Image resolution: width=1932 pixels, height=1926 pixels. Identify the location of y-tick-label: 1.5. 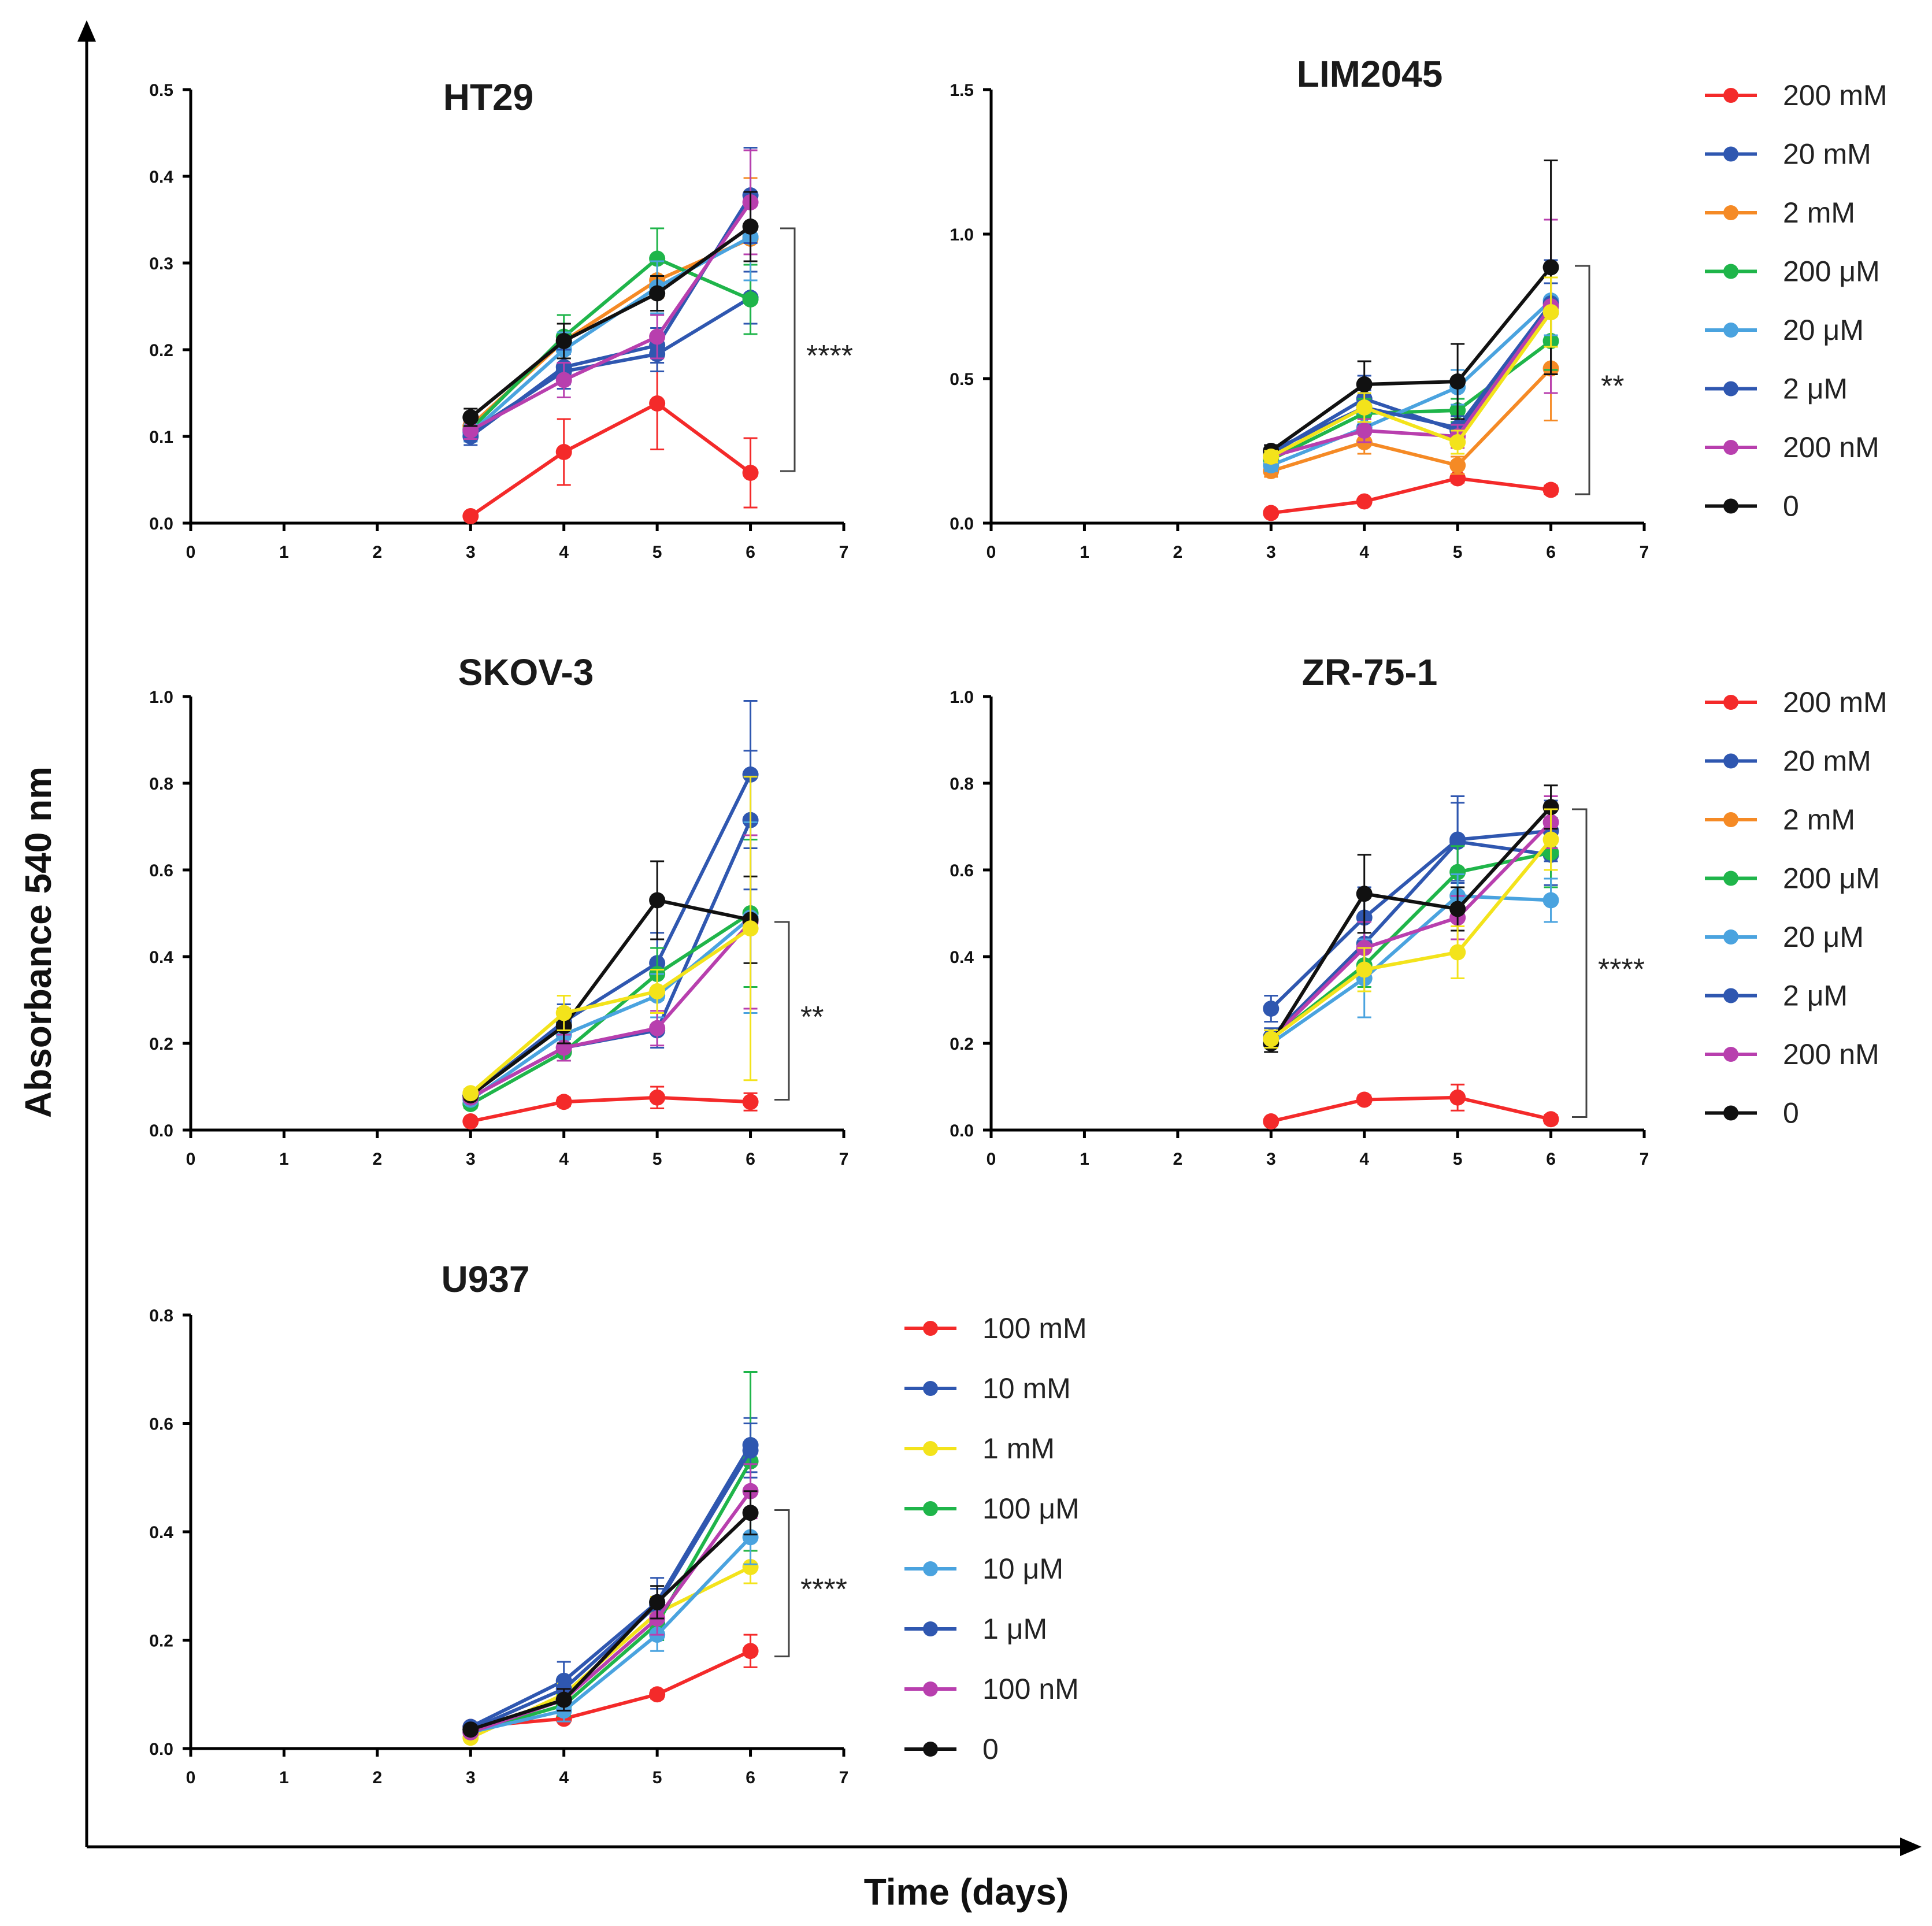
(962, 90).